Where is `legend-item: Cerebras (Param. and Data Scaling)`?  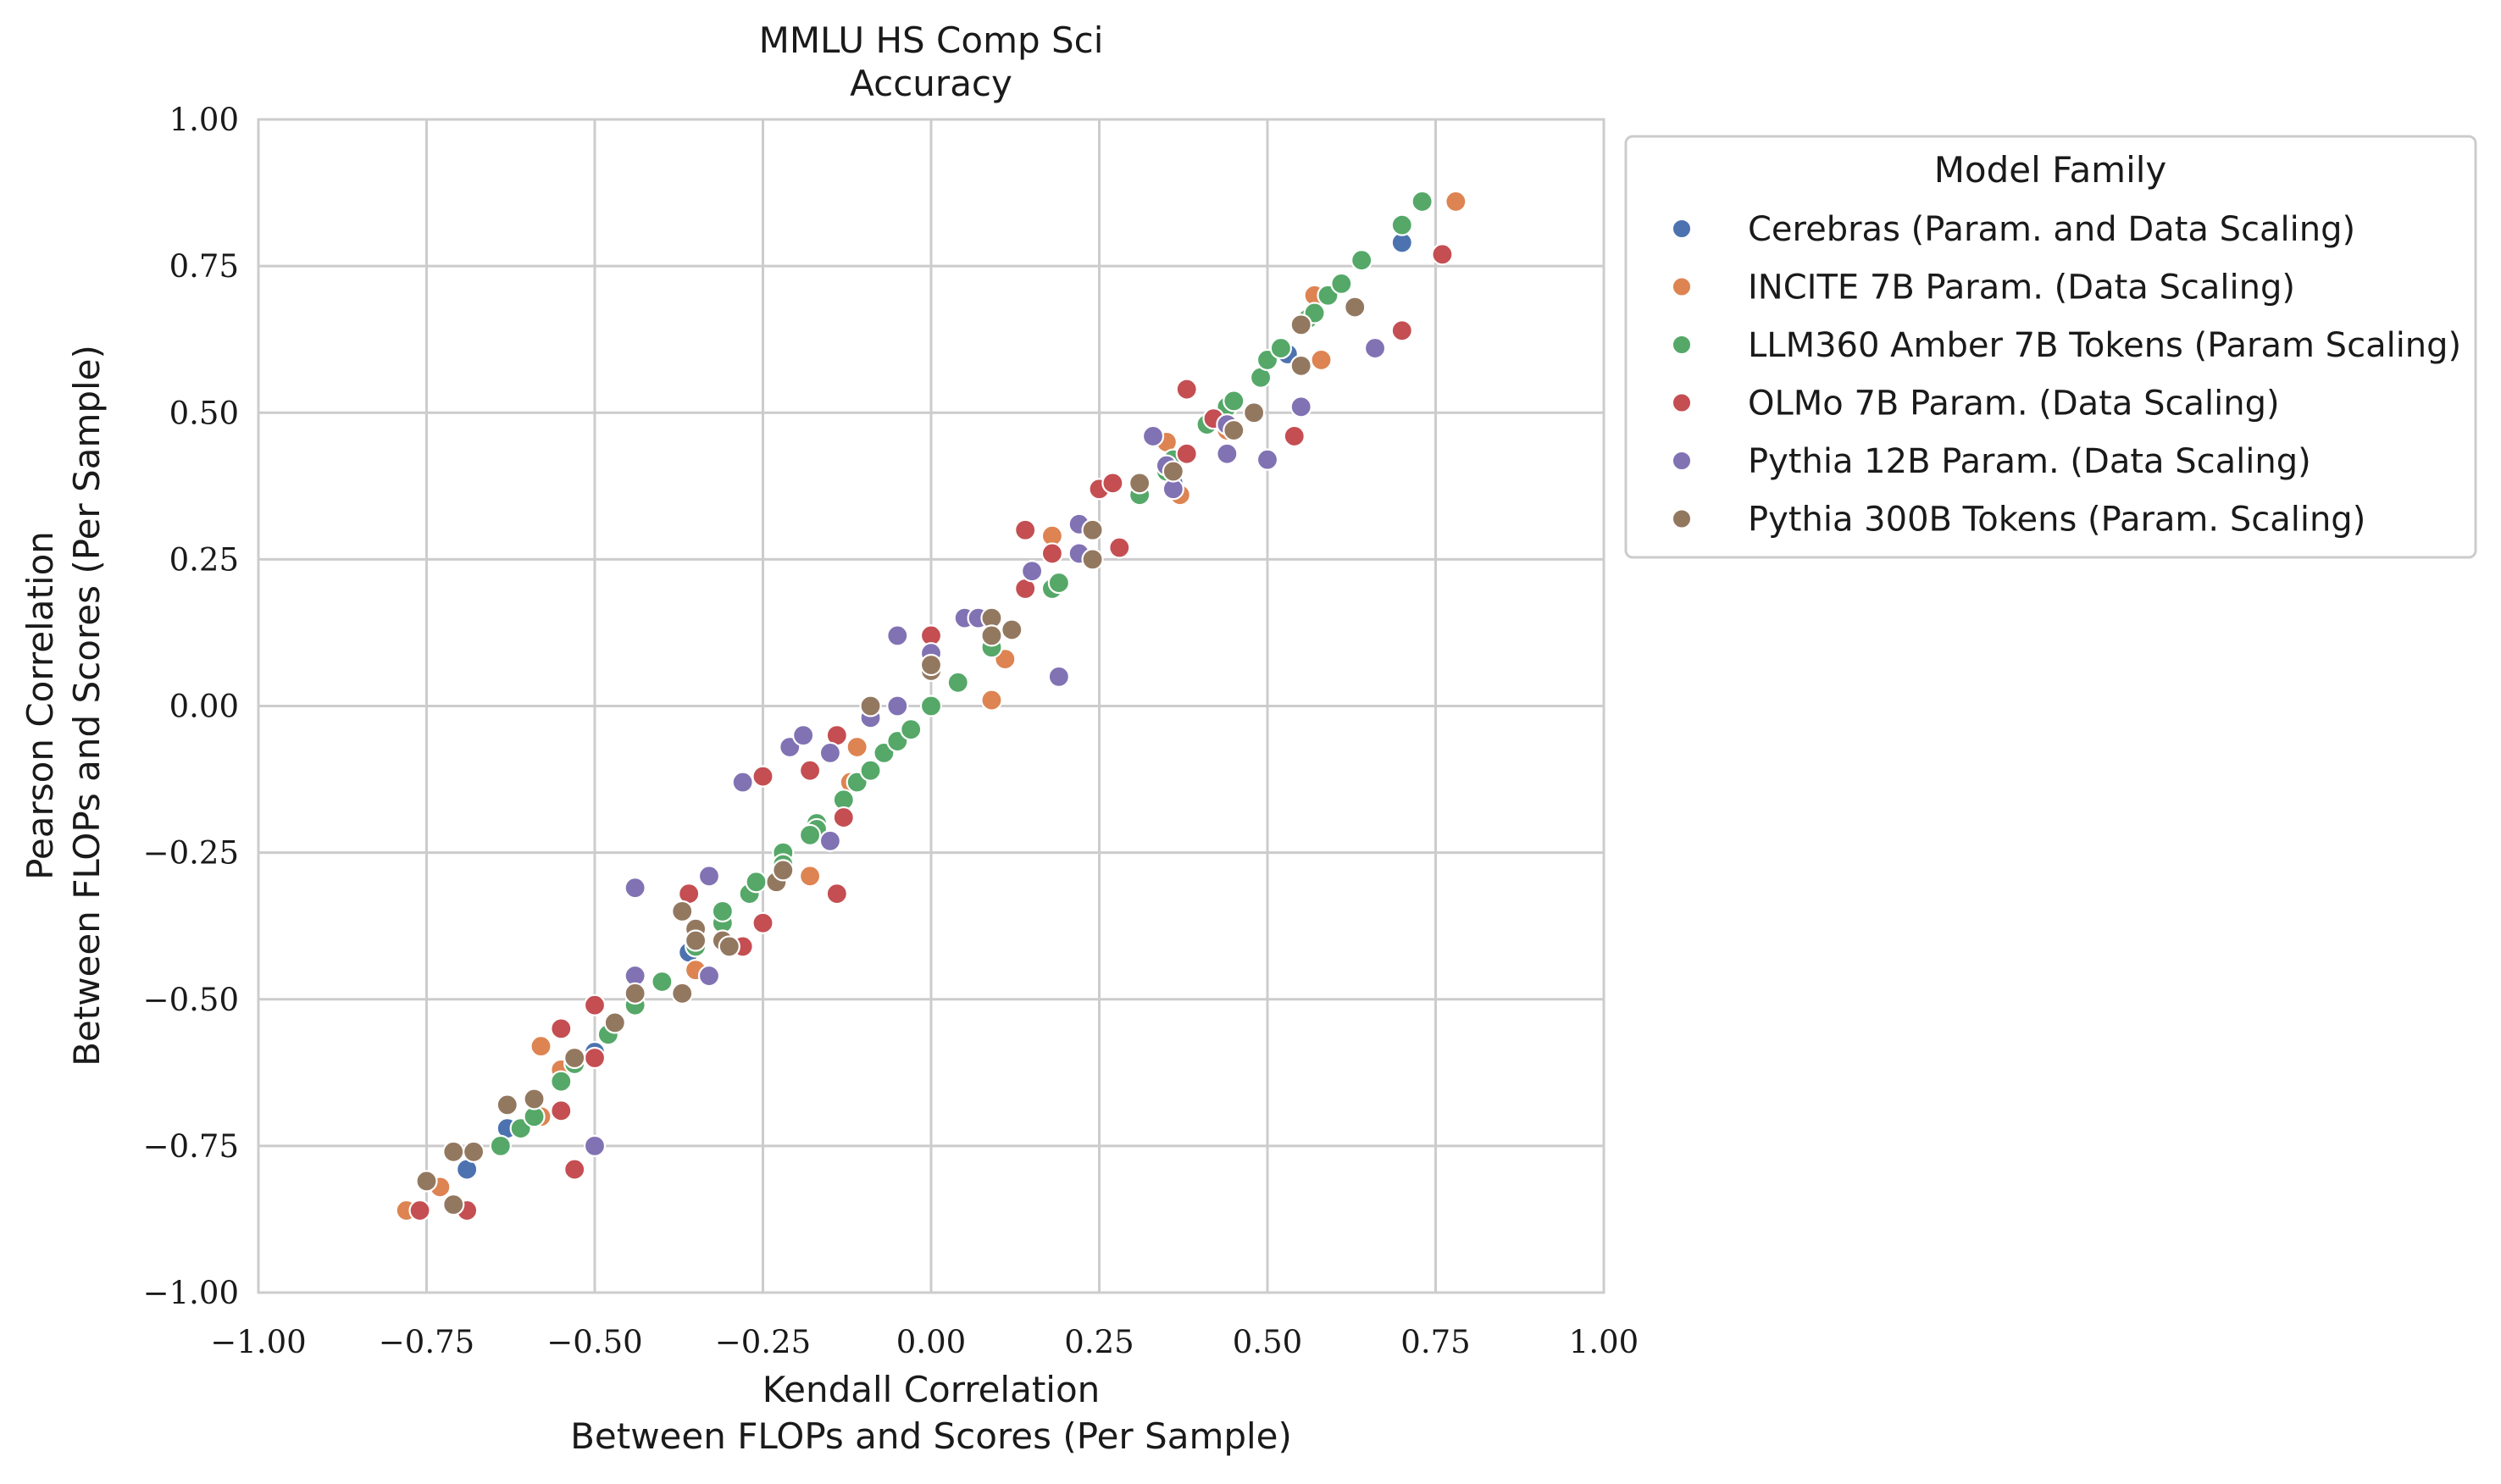
legend-item: Cerebras (Param. and Data Scaling) is located at coordinates (2013, 229).